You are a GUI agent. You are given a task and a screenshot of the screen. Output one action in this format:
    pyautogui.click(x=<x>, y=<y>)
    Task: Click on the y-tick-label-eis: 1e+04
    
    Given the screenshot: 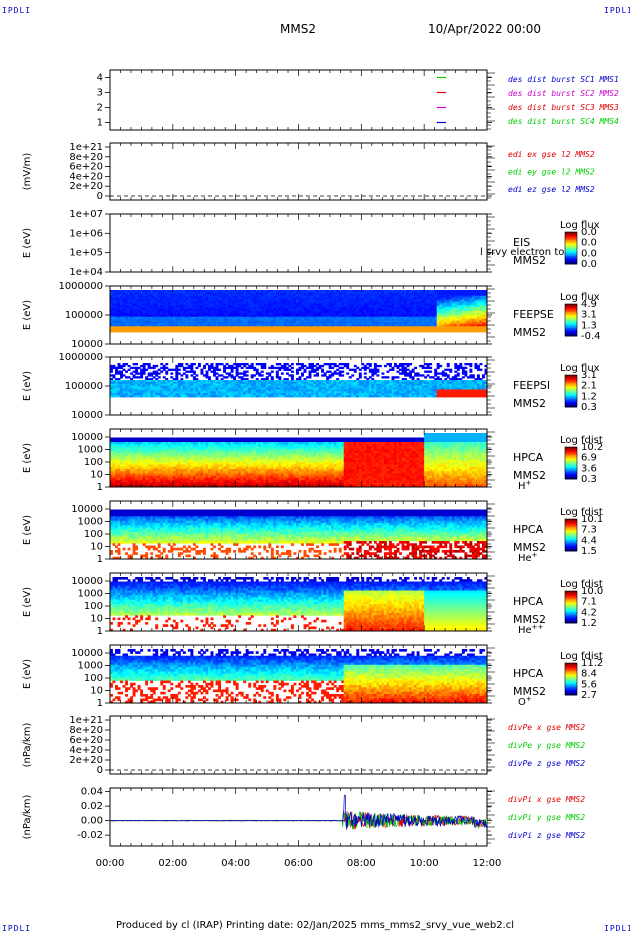 What is the action you would take?
    pyautogui.click(x=86, y=272)
    